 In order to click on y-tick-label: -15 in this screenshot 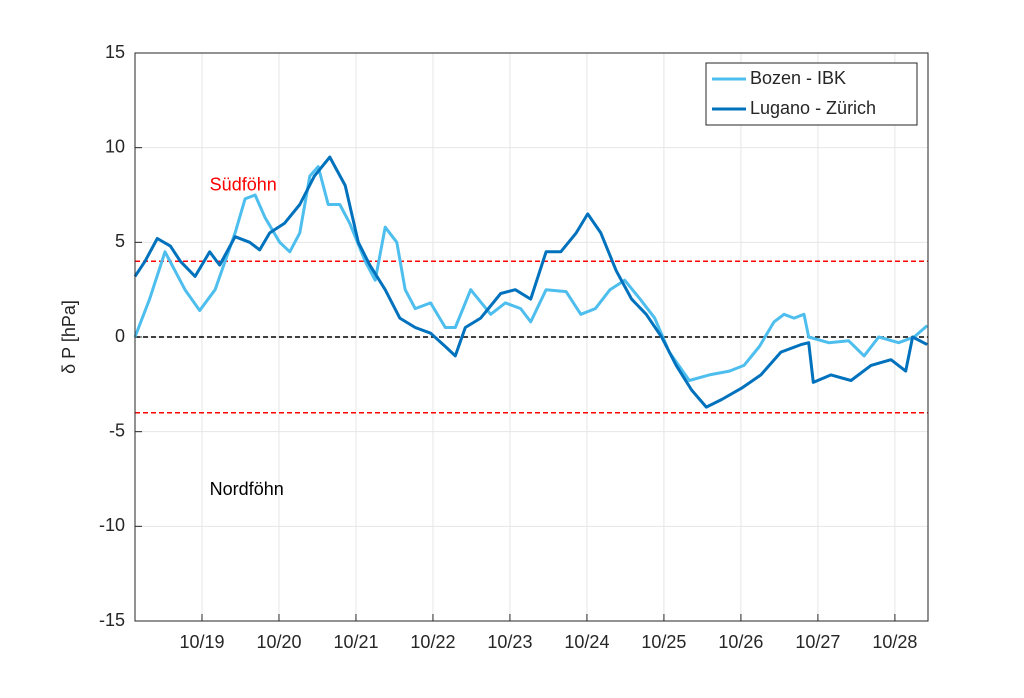, I will do `click(112, 620)`.